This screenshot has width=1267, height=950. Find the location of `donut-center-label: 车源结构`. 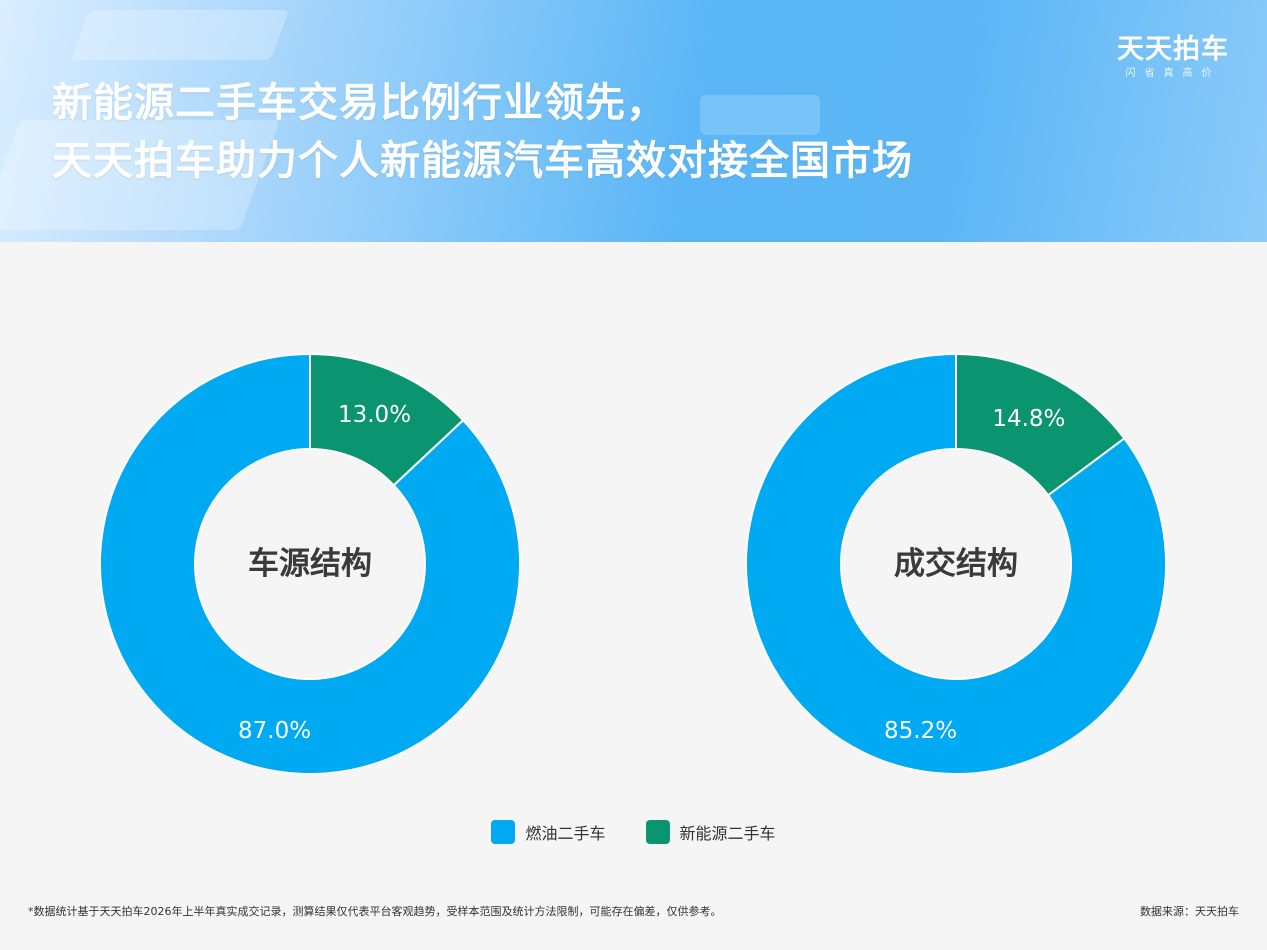

donut-center-label: 车源结构 is located at coordinates (310, 564).